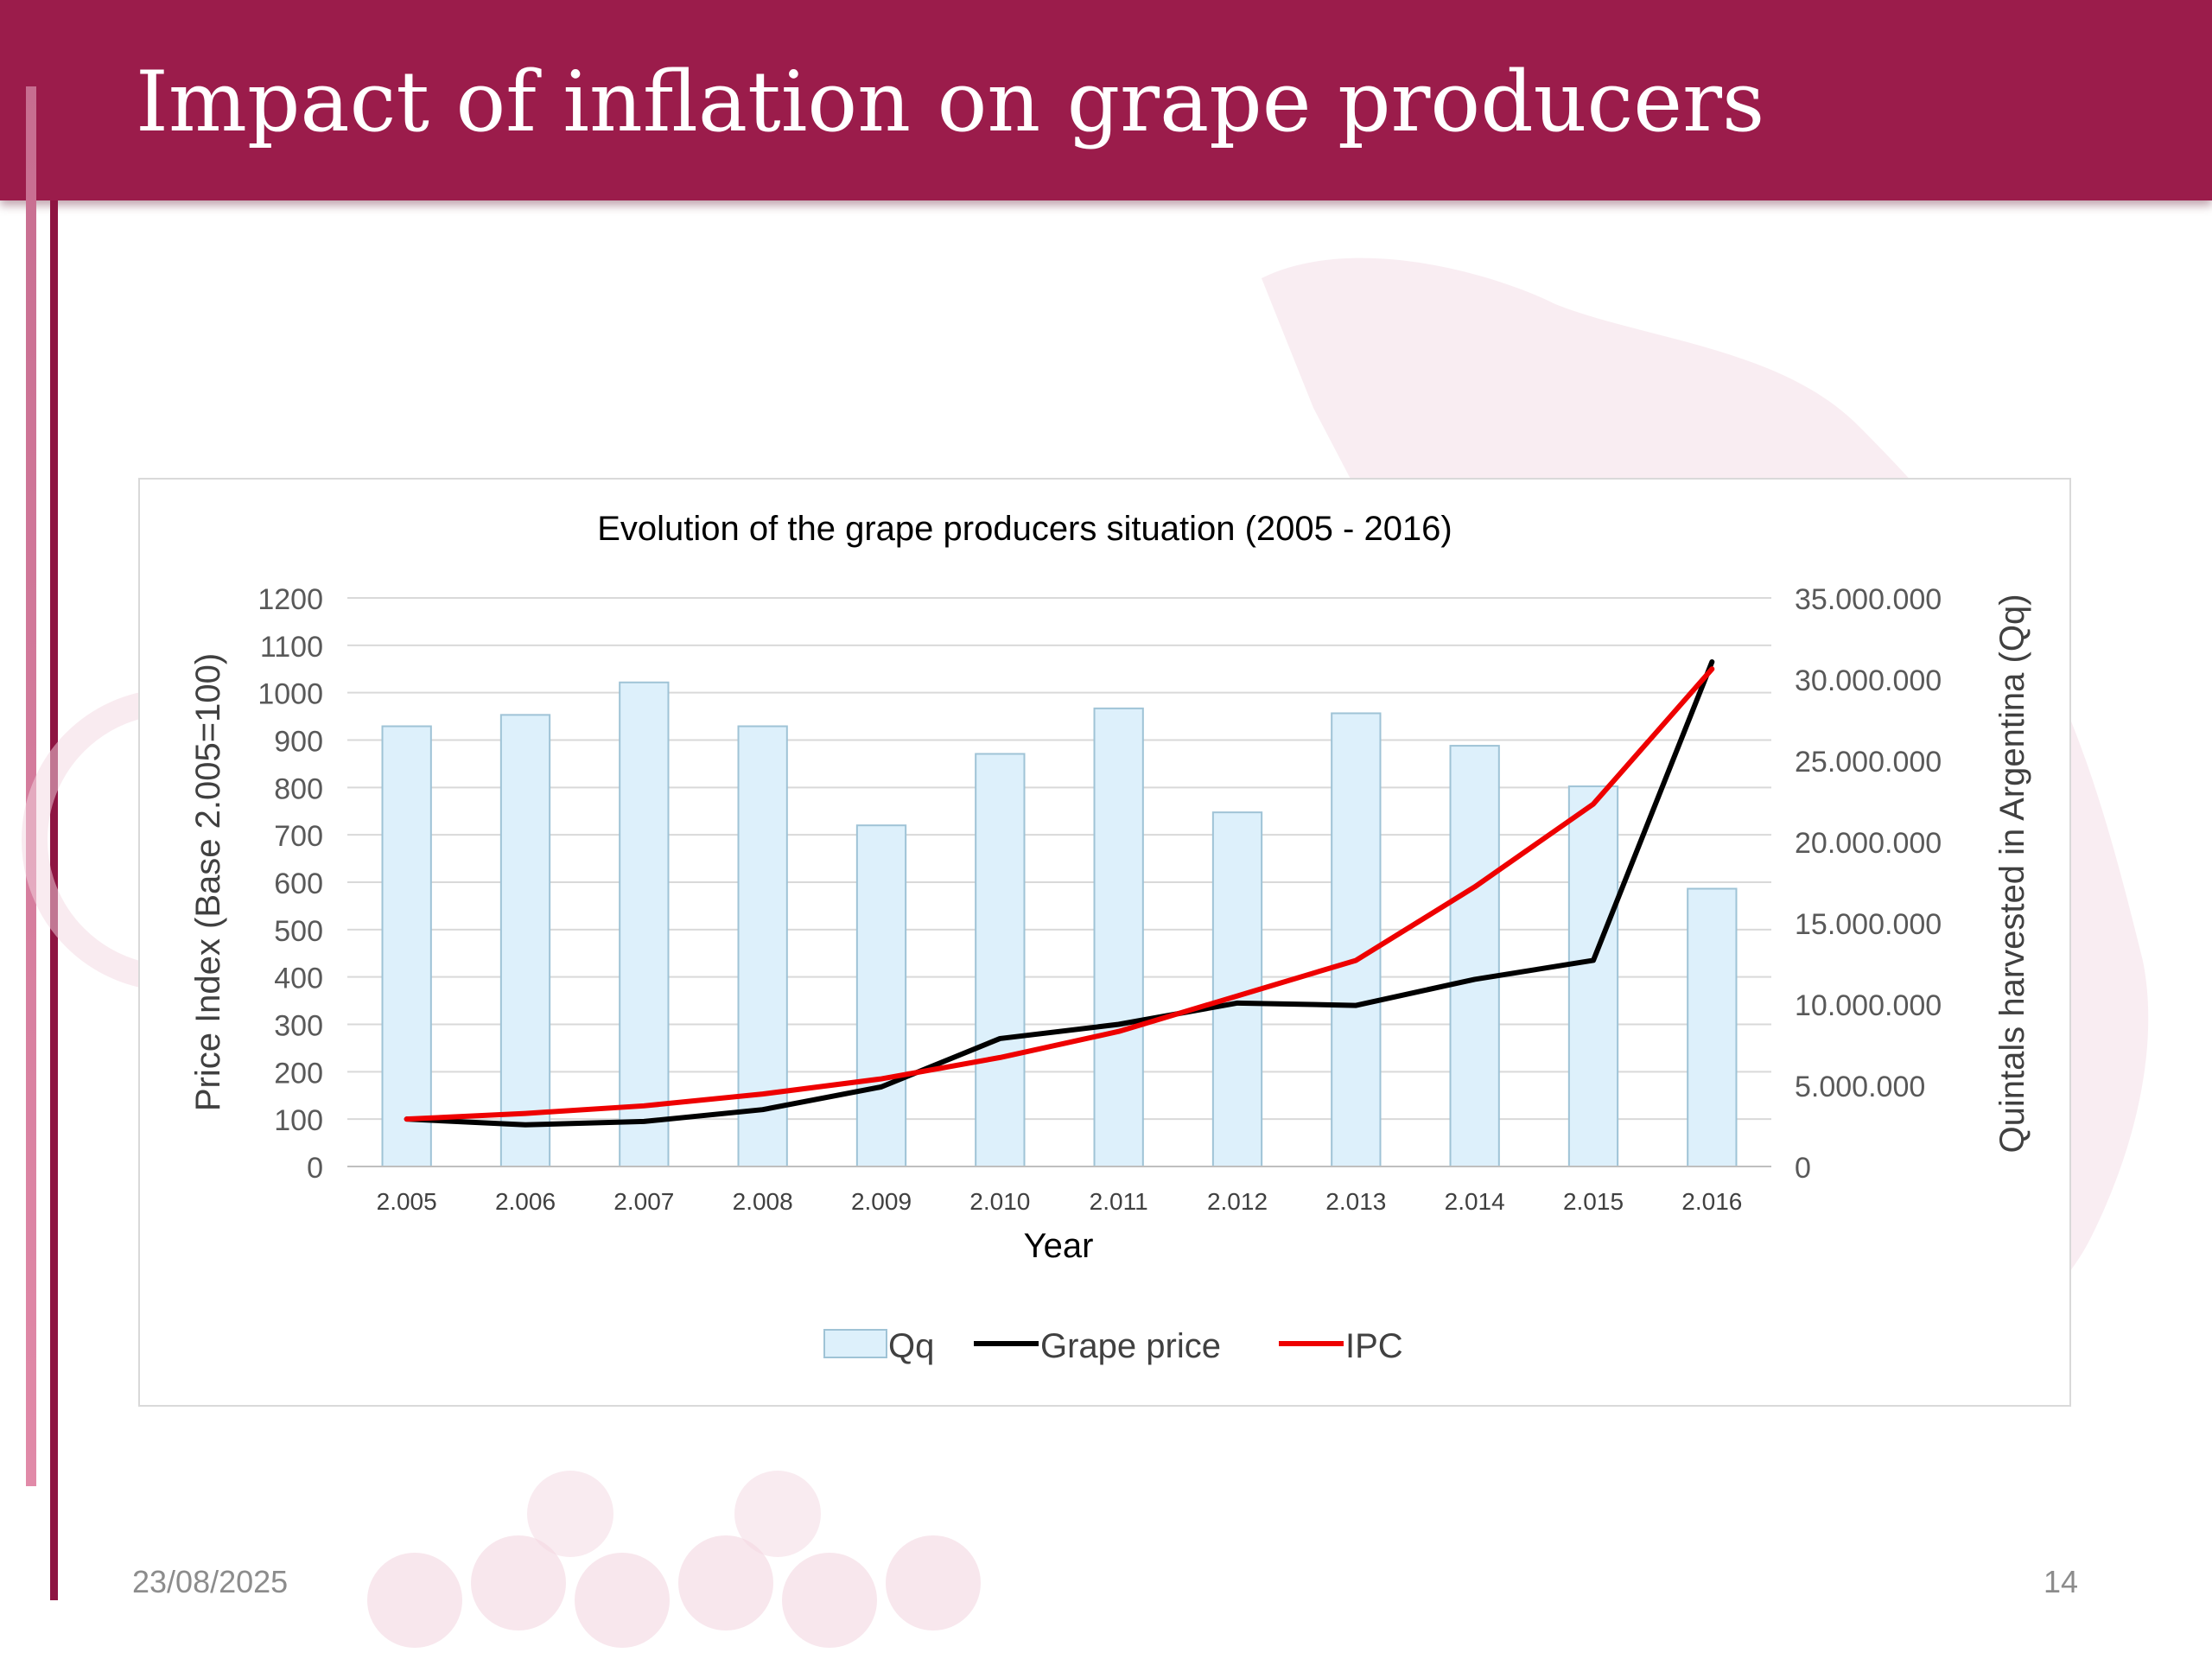 This screenshot has width=2212, height=1659. I want to click on legend-label-grape-price: Grape price, so click(1130, 1346).